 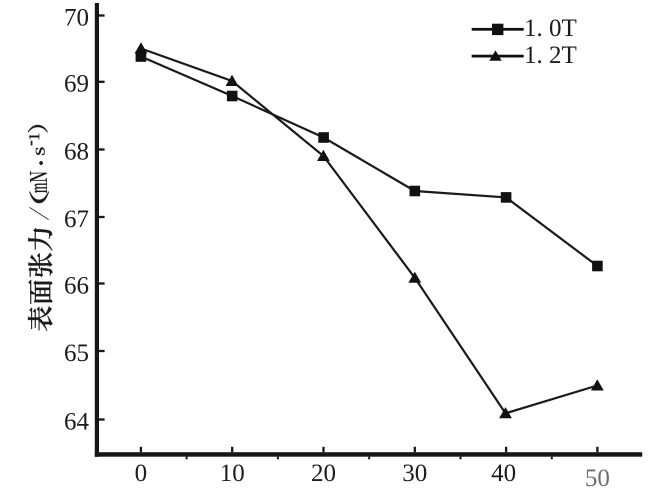 I want to click on svg-text: 64, so click(x=77, y=421).